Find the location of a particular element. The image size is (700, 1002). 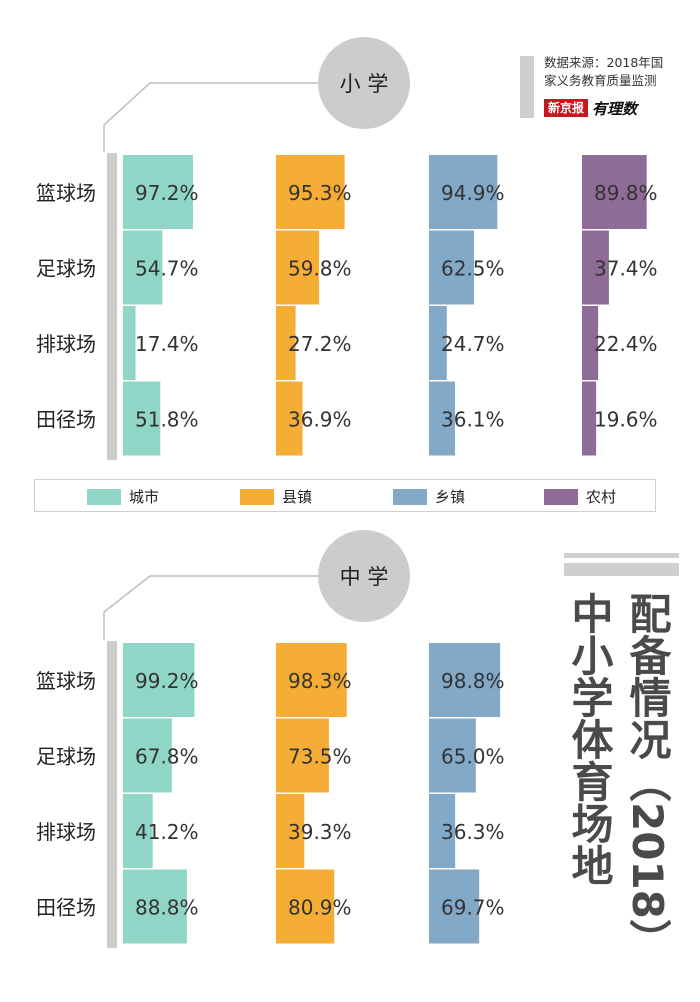

source-line-1: 数据来源：2018年国 is located at coordinates (604, 62).